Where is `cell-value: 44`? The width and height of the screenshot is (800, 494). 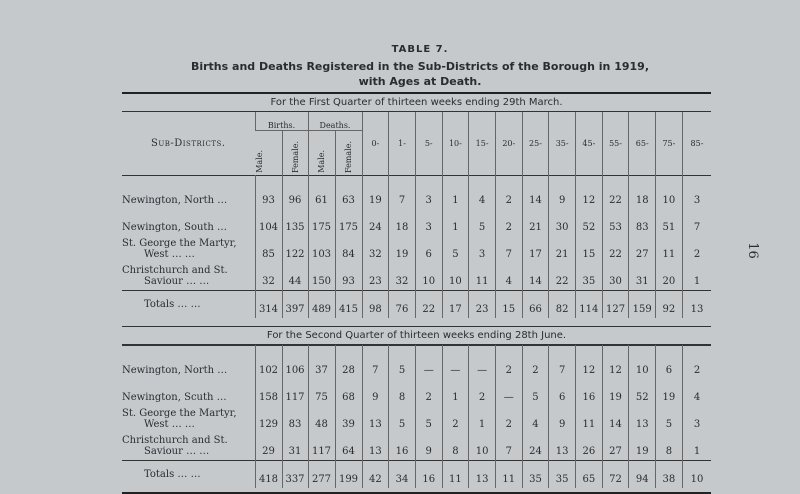
cell-value: 44 is located at coordinates (294, 277).